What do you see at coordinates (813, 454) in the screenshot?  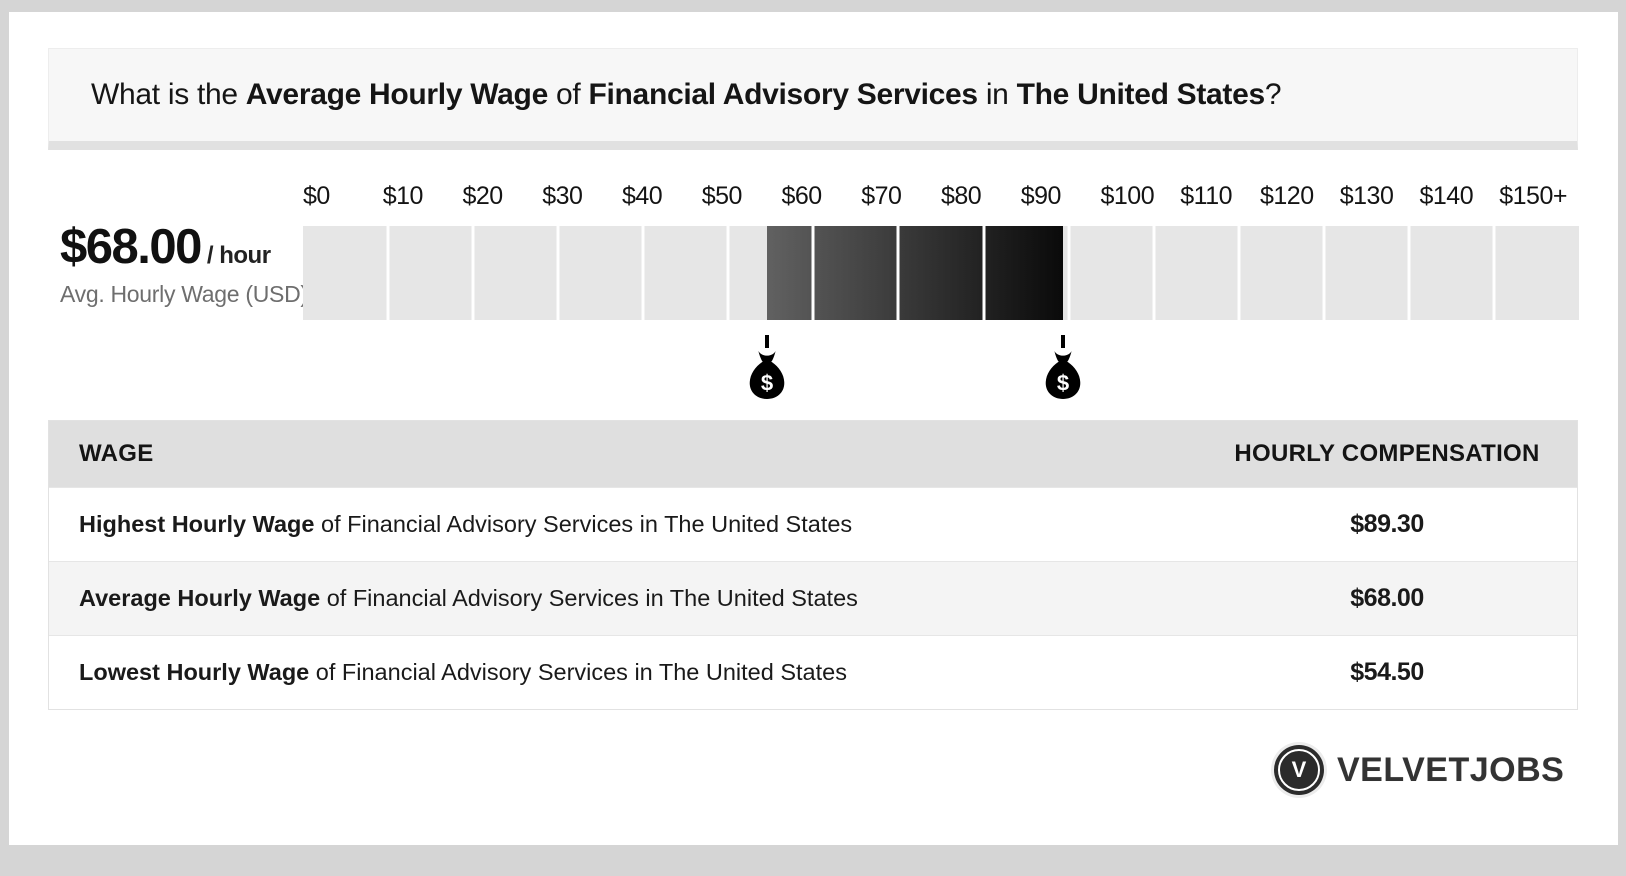 I see `table-header-row: WAGE HOURLY COMPENSATION` at bounding box center [813, 454].